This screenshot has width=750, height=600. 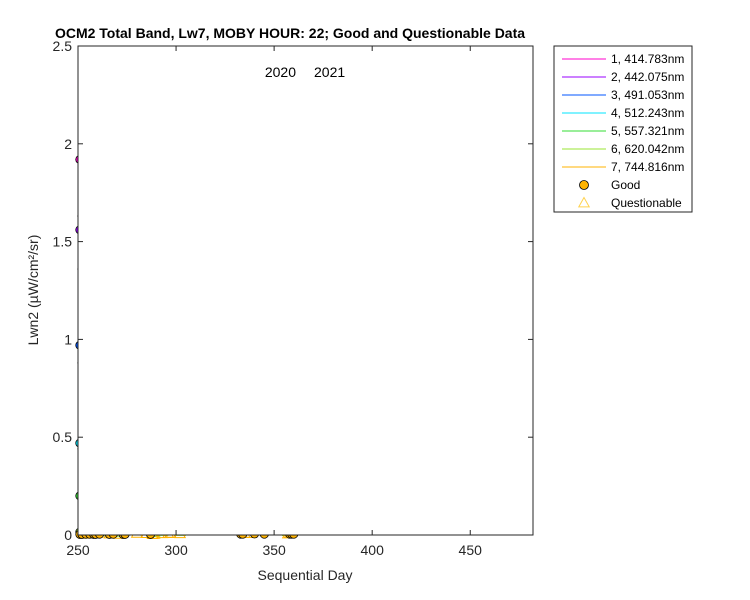 What do you see at coordinates (647, 131) in the screenshot?
I see `legend-entry: 5, 557.321nm` at bounding box center [647, 131].